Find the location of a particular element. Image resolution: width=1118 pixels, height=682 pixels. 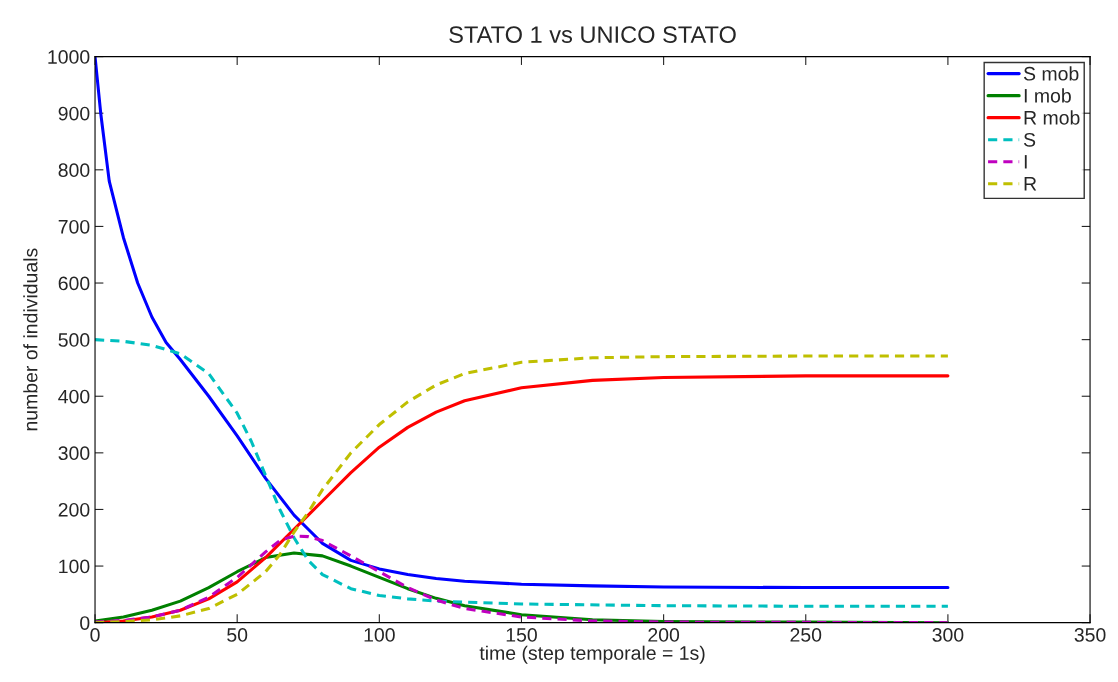

x-tick-label: 300 is located at coordinates (948, 635).